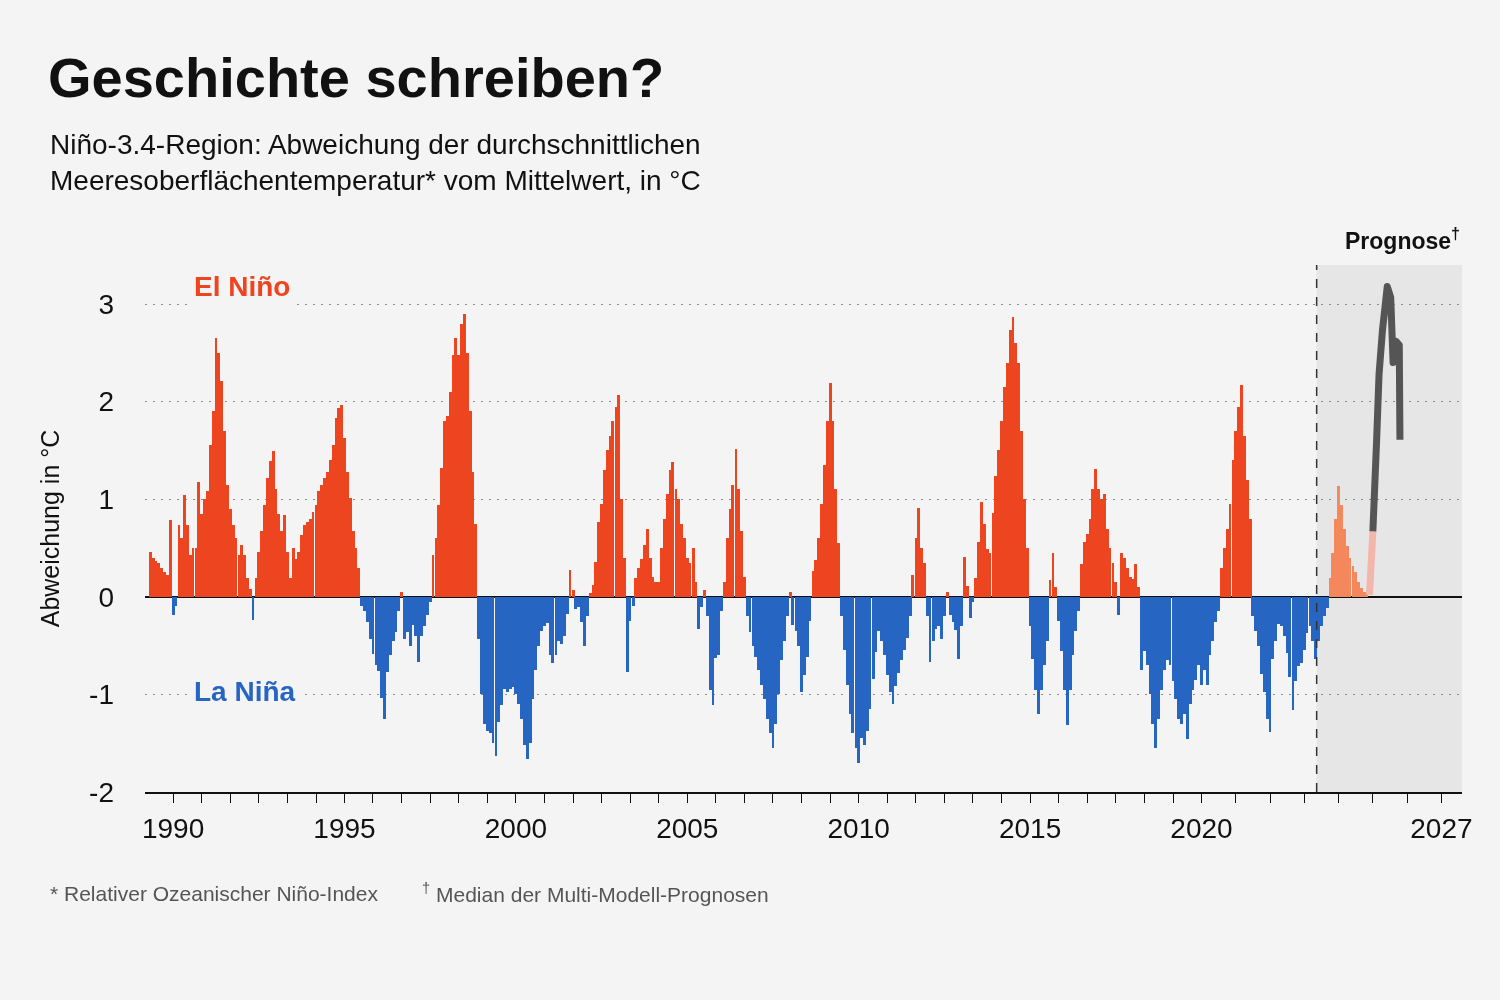 This screenshot has width=1500, height=1000. Describe the element at coordinates (106, 597) in the screenshot. I see `y-tick-label: 0` at that location.